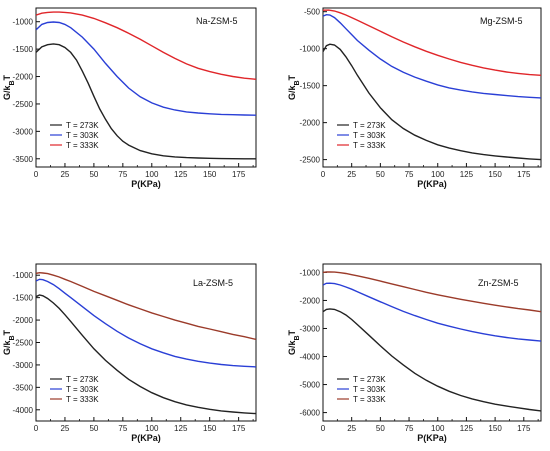 Image resolution: width=550 pixels, height=451 pixels. I want to click on chart-1-x-tick-label: 50, so click(380, 174).